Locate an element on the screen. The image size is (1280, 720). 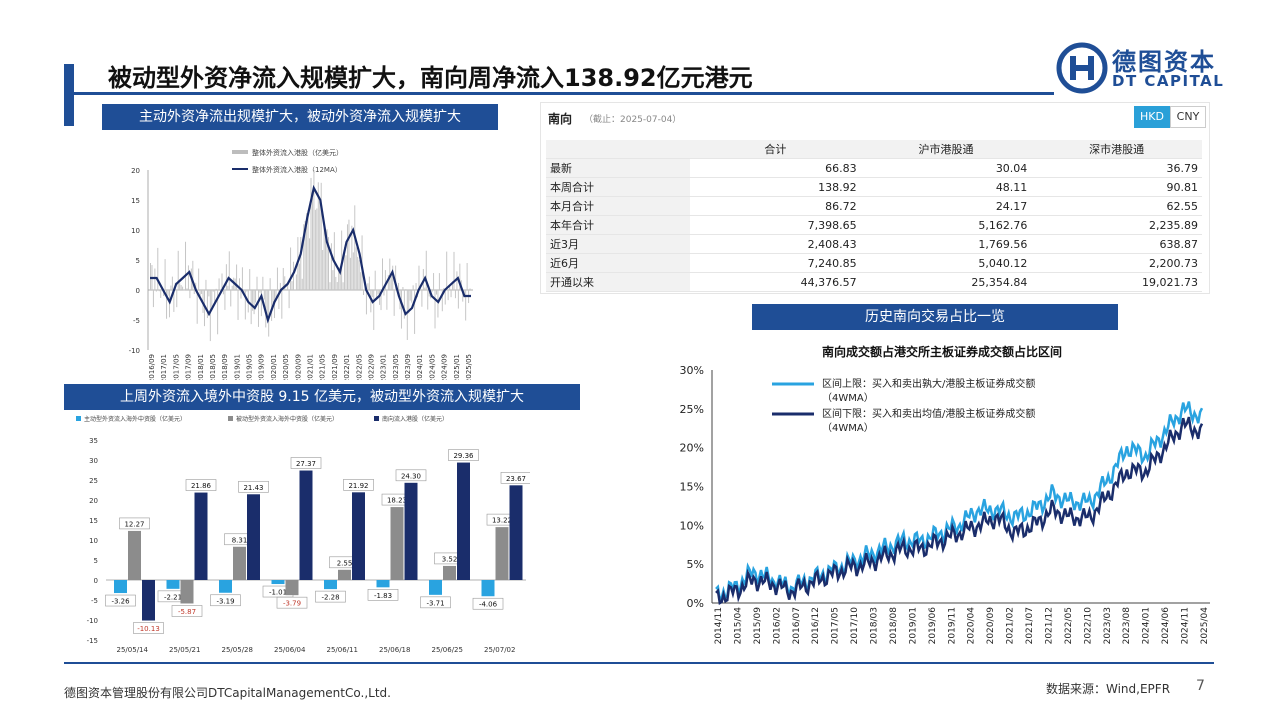
chart2-banner: 上周外资流入境外中资股 9.15 亿美元，被动型外资流入规模扩大 is located at coordinates (322, 397).